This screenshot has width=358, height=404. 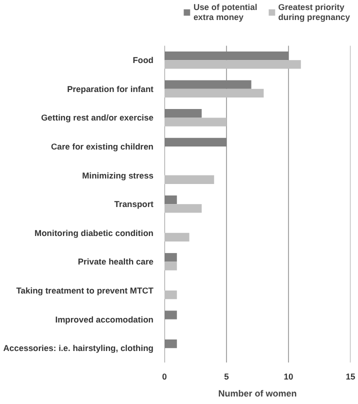 What do you see at coordinates (110, 89) in the screenshot?
I see `y-tick-label: Preparation for infant` at bounding box center [110, 89].